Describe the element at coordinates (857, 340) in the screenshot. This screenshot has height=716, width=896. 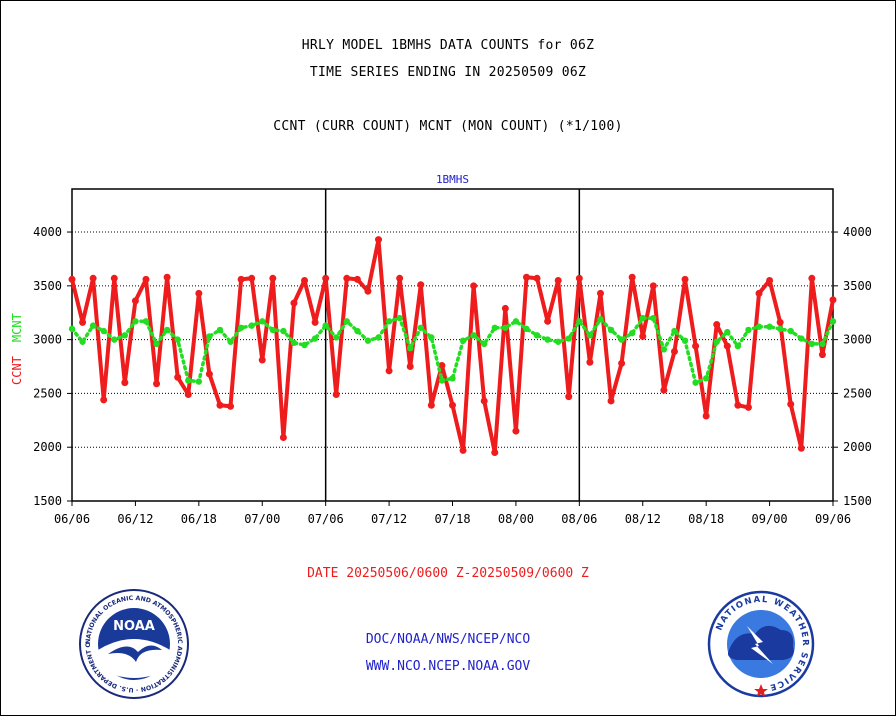
I see `y-tick-label-right: 3000` at that location.